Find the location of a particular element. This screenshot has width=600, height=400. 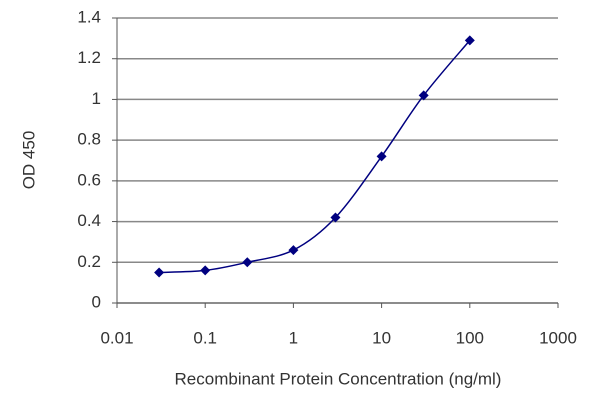

x-tick-label: 1 is located at coordinates (293, 337).